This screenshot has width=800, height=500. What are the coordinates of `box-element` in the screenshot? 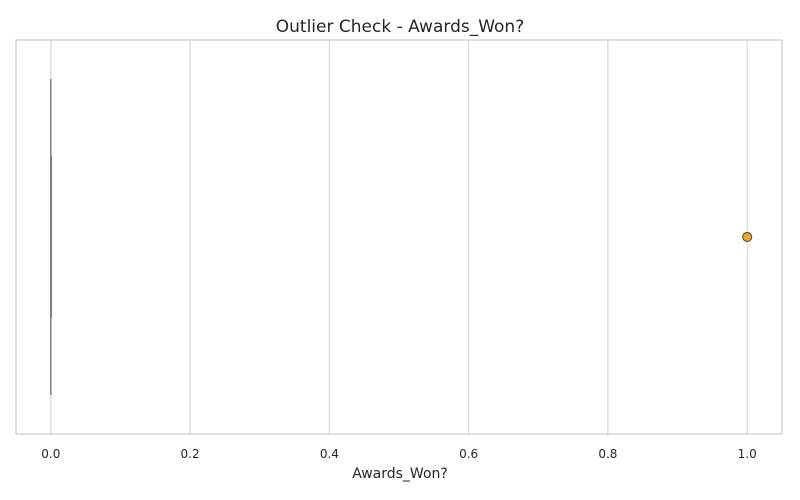 It's located at (51, 237).